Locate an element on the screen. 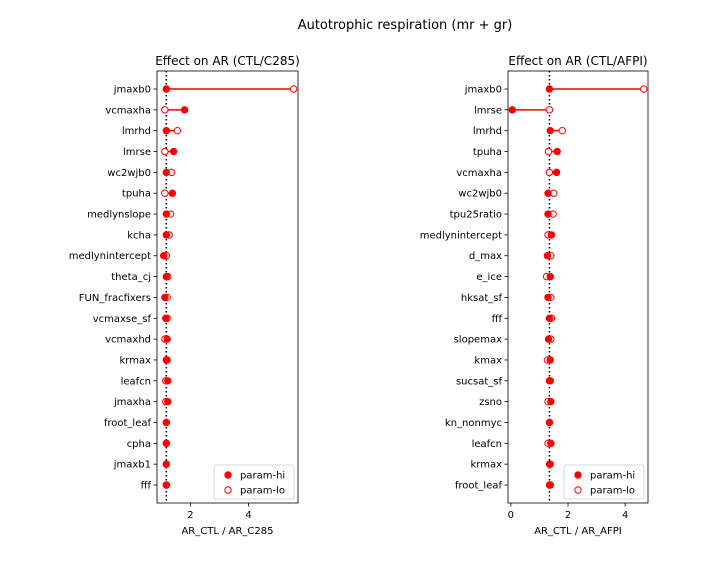 The image size is (720, 576). y-tick-label: hksat_sf is located at coordinates (482, 298).